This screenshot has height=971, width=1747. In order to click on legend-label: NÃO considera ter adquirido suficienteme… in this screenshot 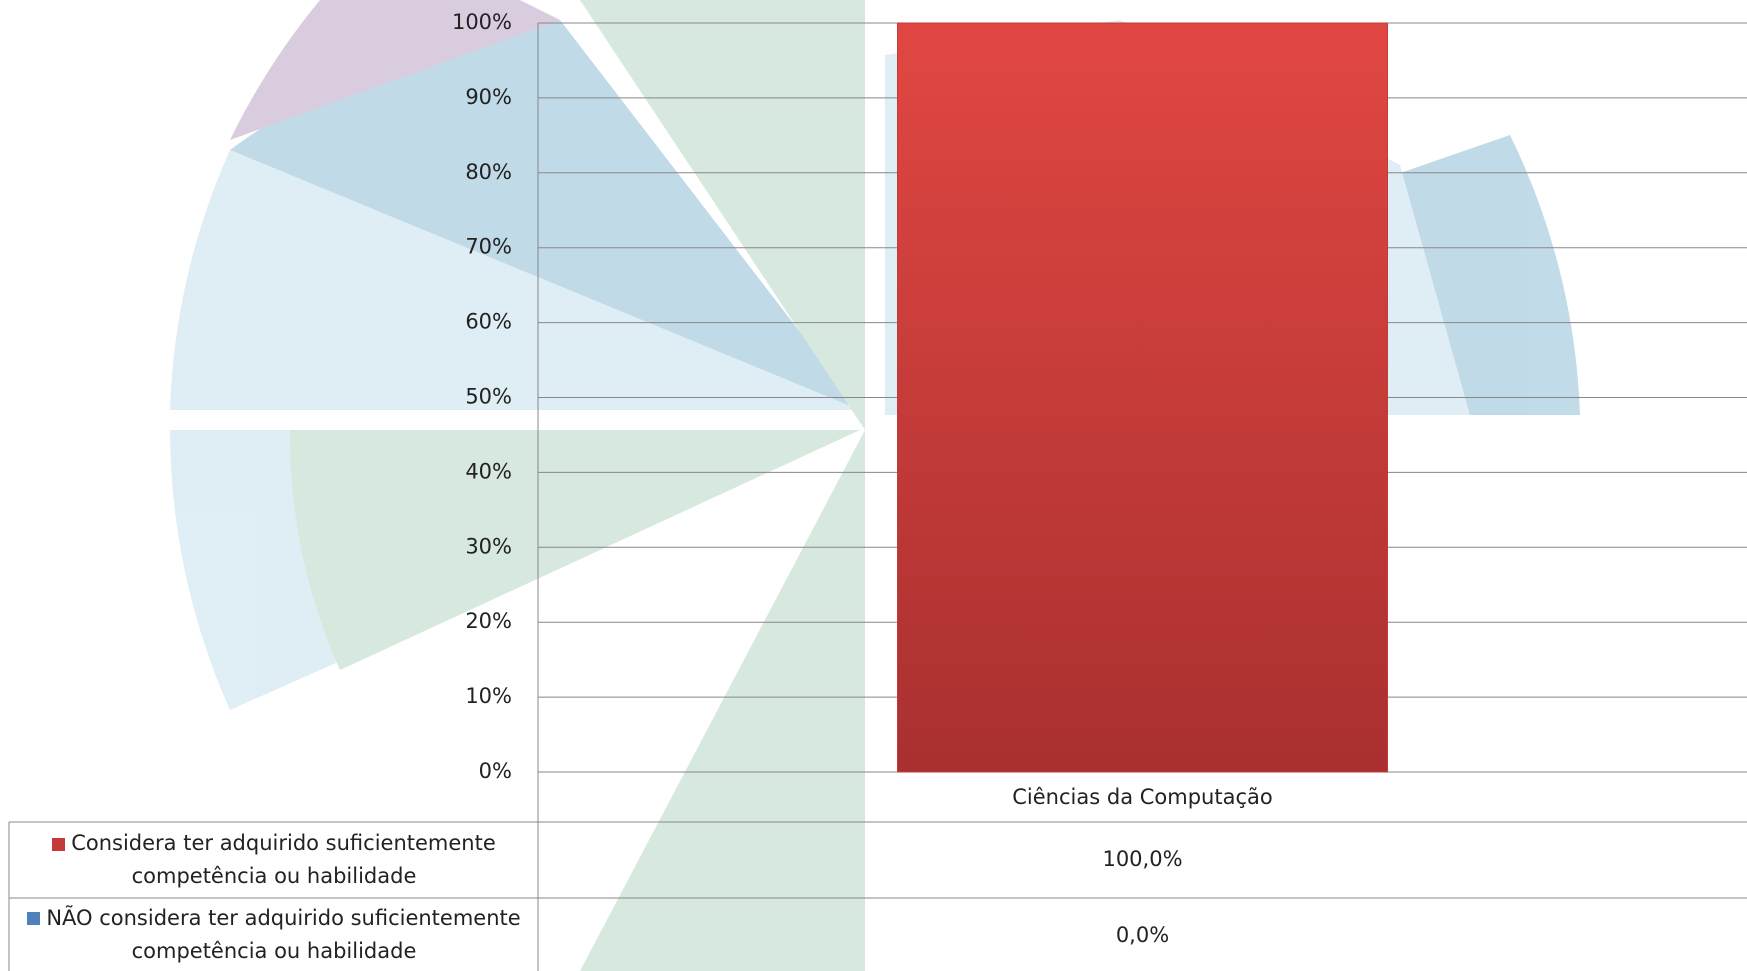, I will do `click(283, 934)`.